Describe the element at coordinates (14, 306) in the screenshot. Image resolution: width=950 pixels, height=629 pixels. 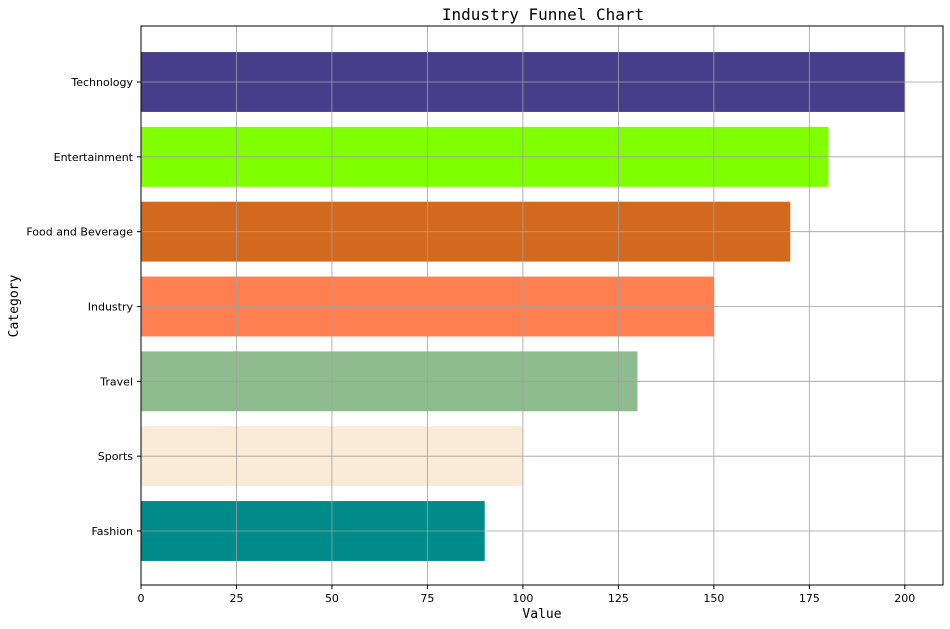
I see `y-axis-label: Category` at that location.